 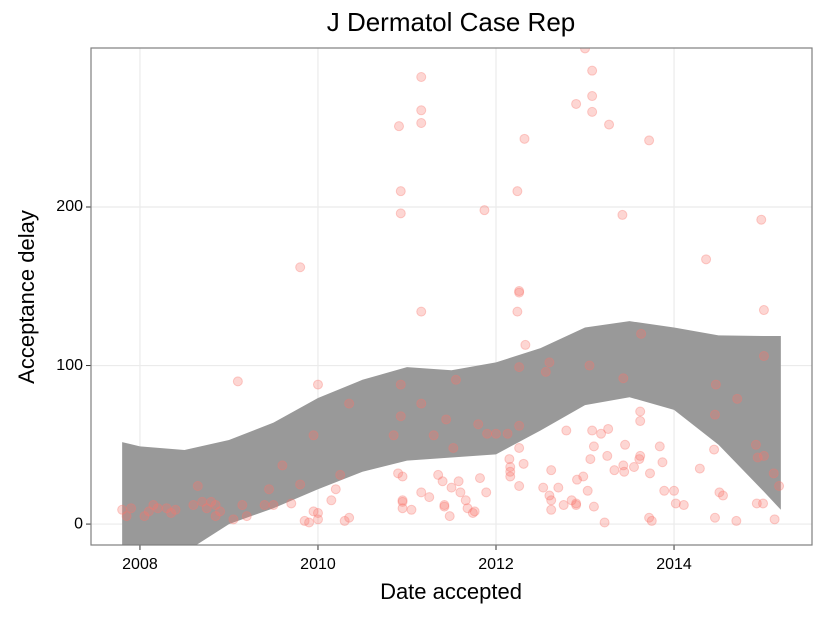 What do you see at coordinates (451, 22) in the screenshot?
I see `chart-title: J Dermatol Case Rep` at bounding box center [451, 22].